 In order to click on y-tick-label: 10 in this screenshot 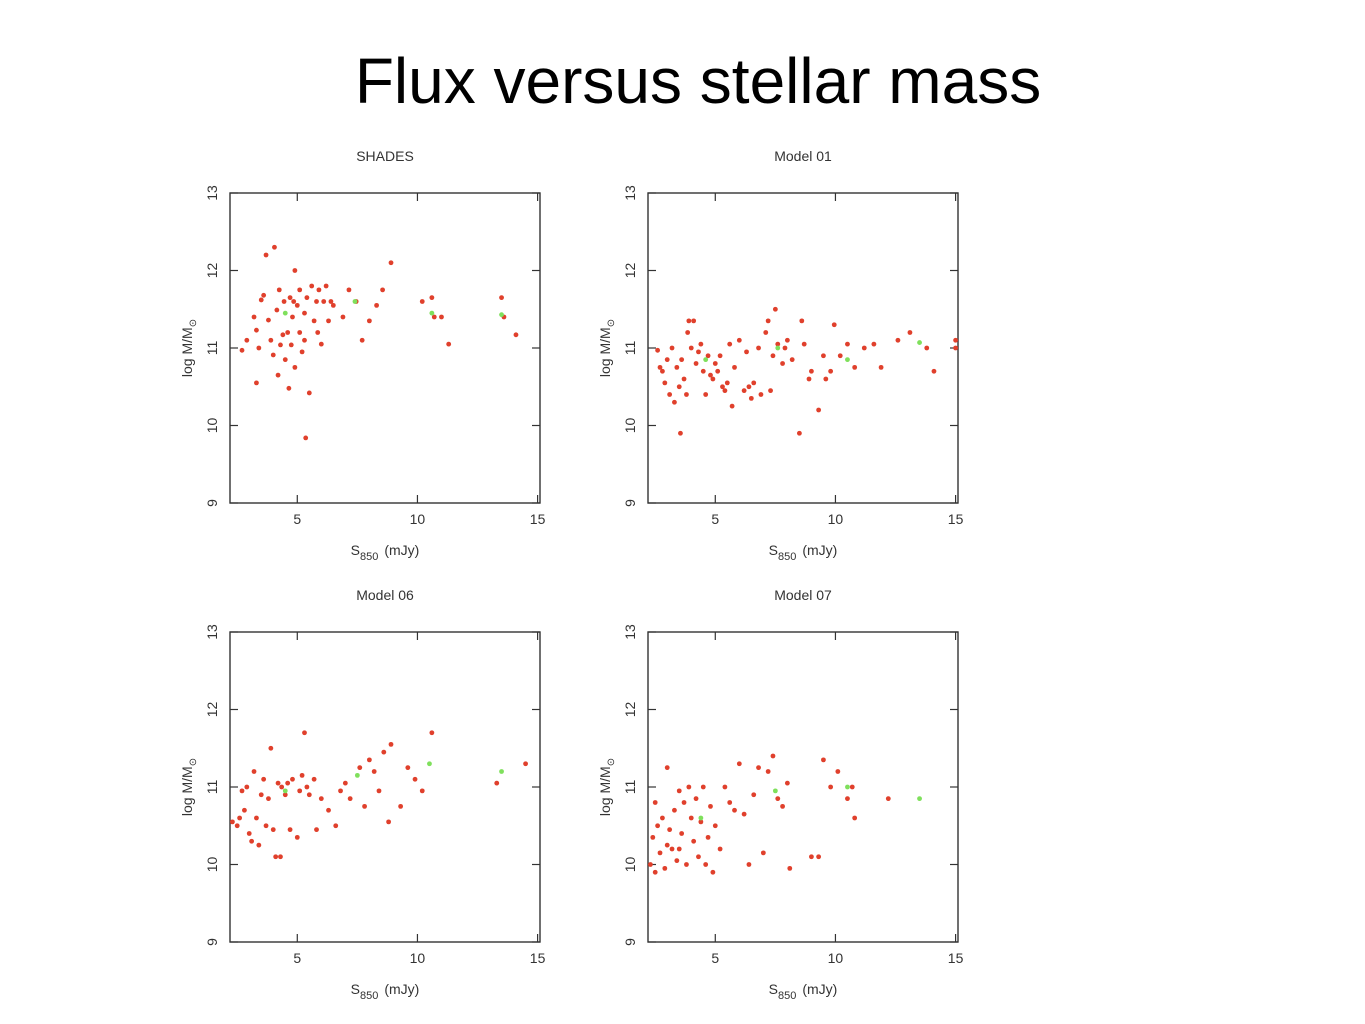, I will do `click(630, 426)`.